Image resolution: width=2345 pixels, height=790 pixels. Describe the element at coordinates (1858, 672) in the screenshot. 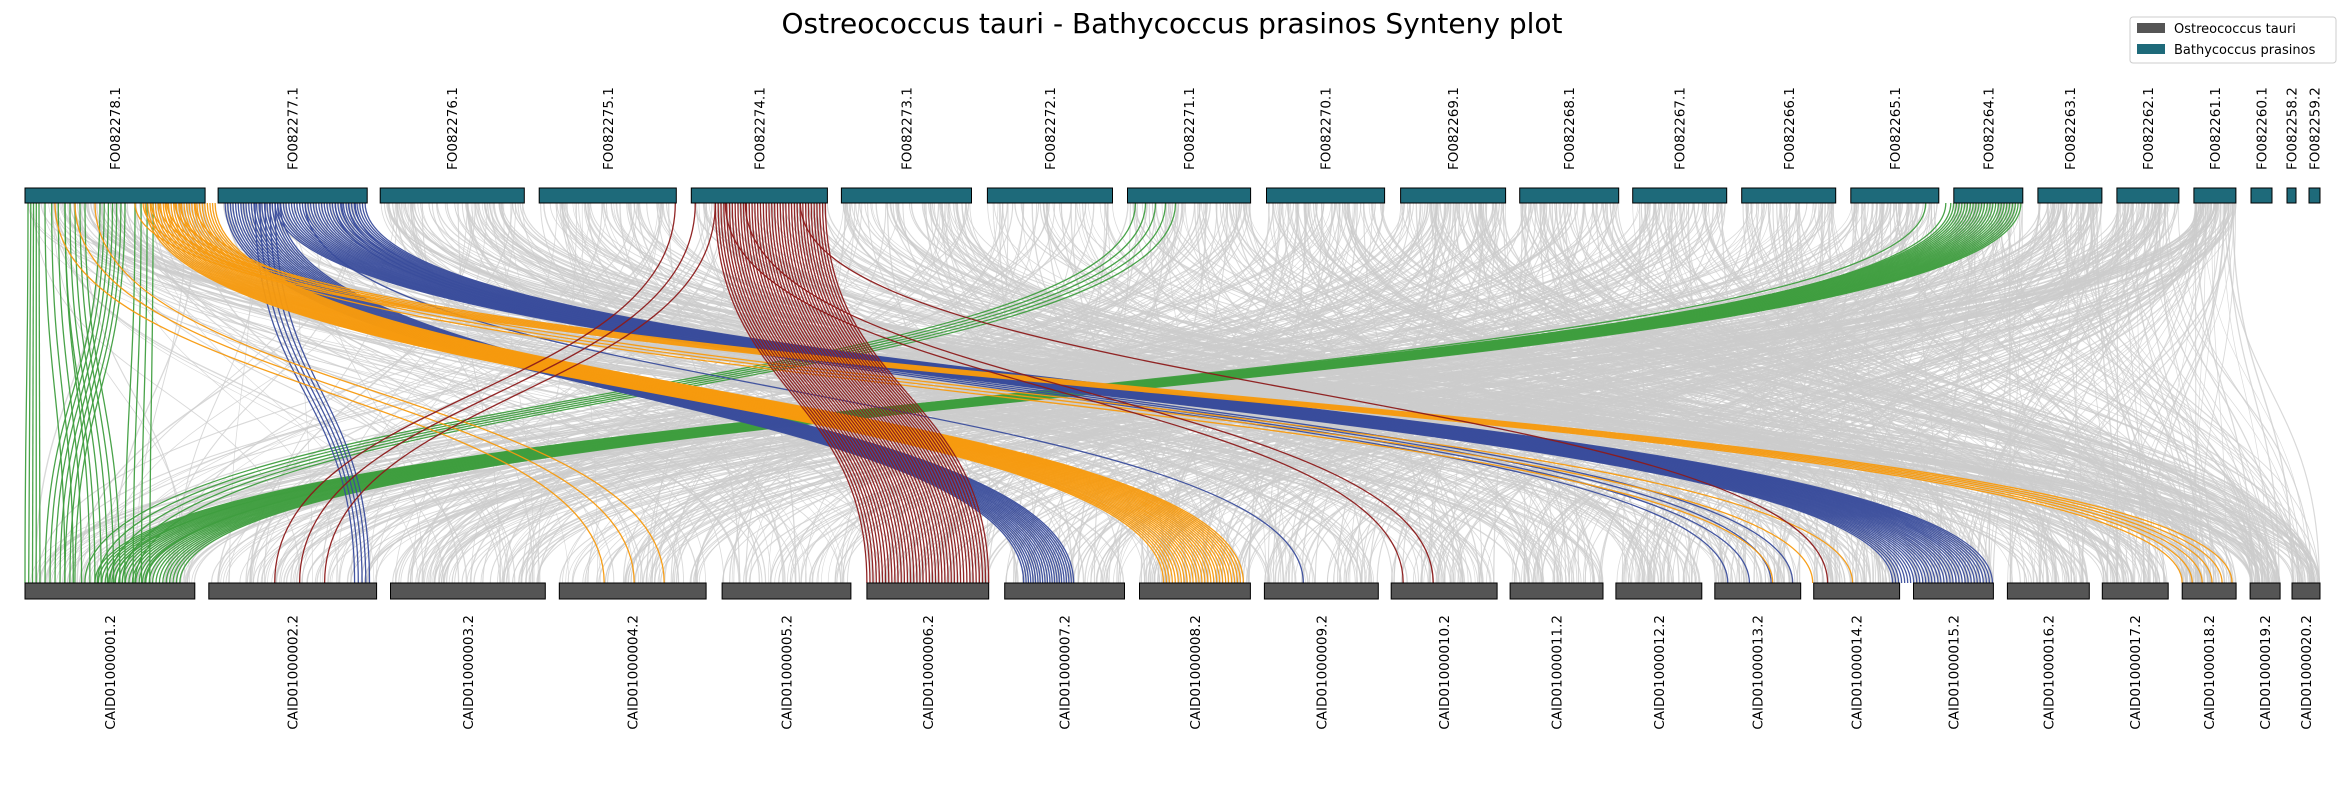

I see `bottom-chromosome-label-13: CAID01000014.2` at that location.